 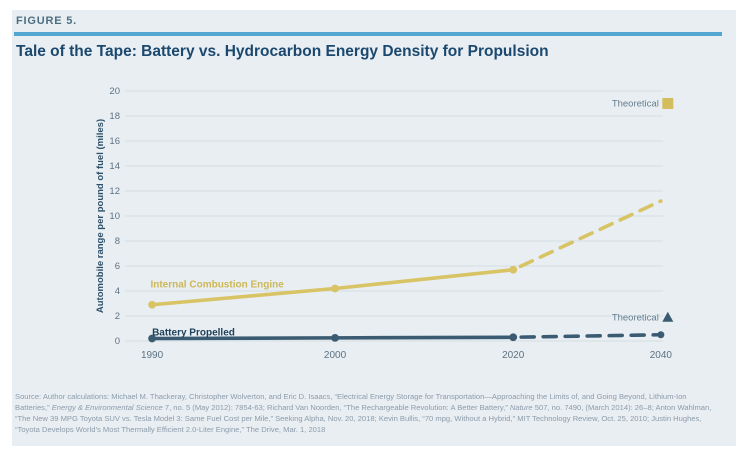 I want to click on source-journal-name: Energy & Environmental Science, so click(x=107, y=407).